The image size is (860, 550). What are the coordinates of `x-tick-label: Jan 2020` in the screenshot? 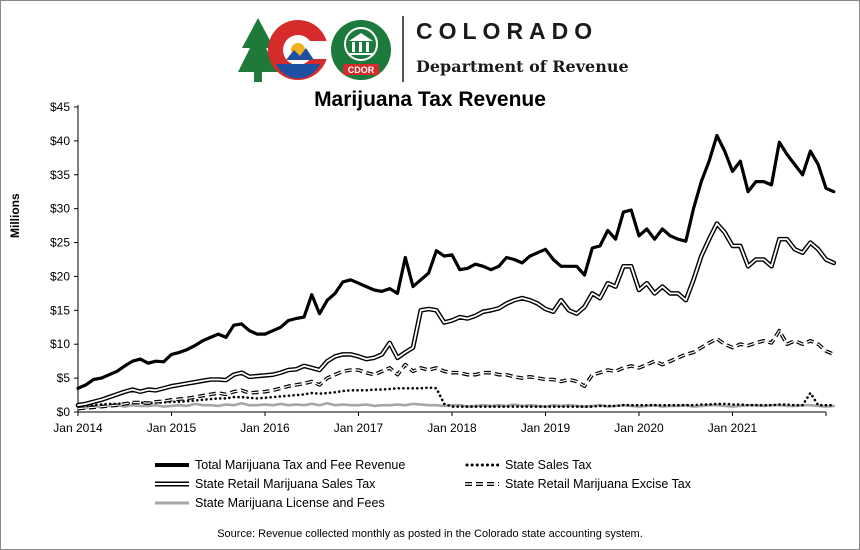 It's located at (639, 428).